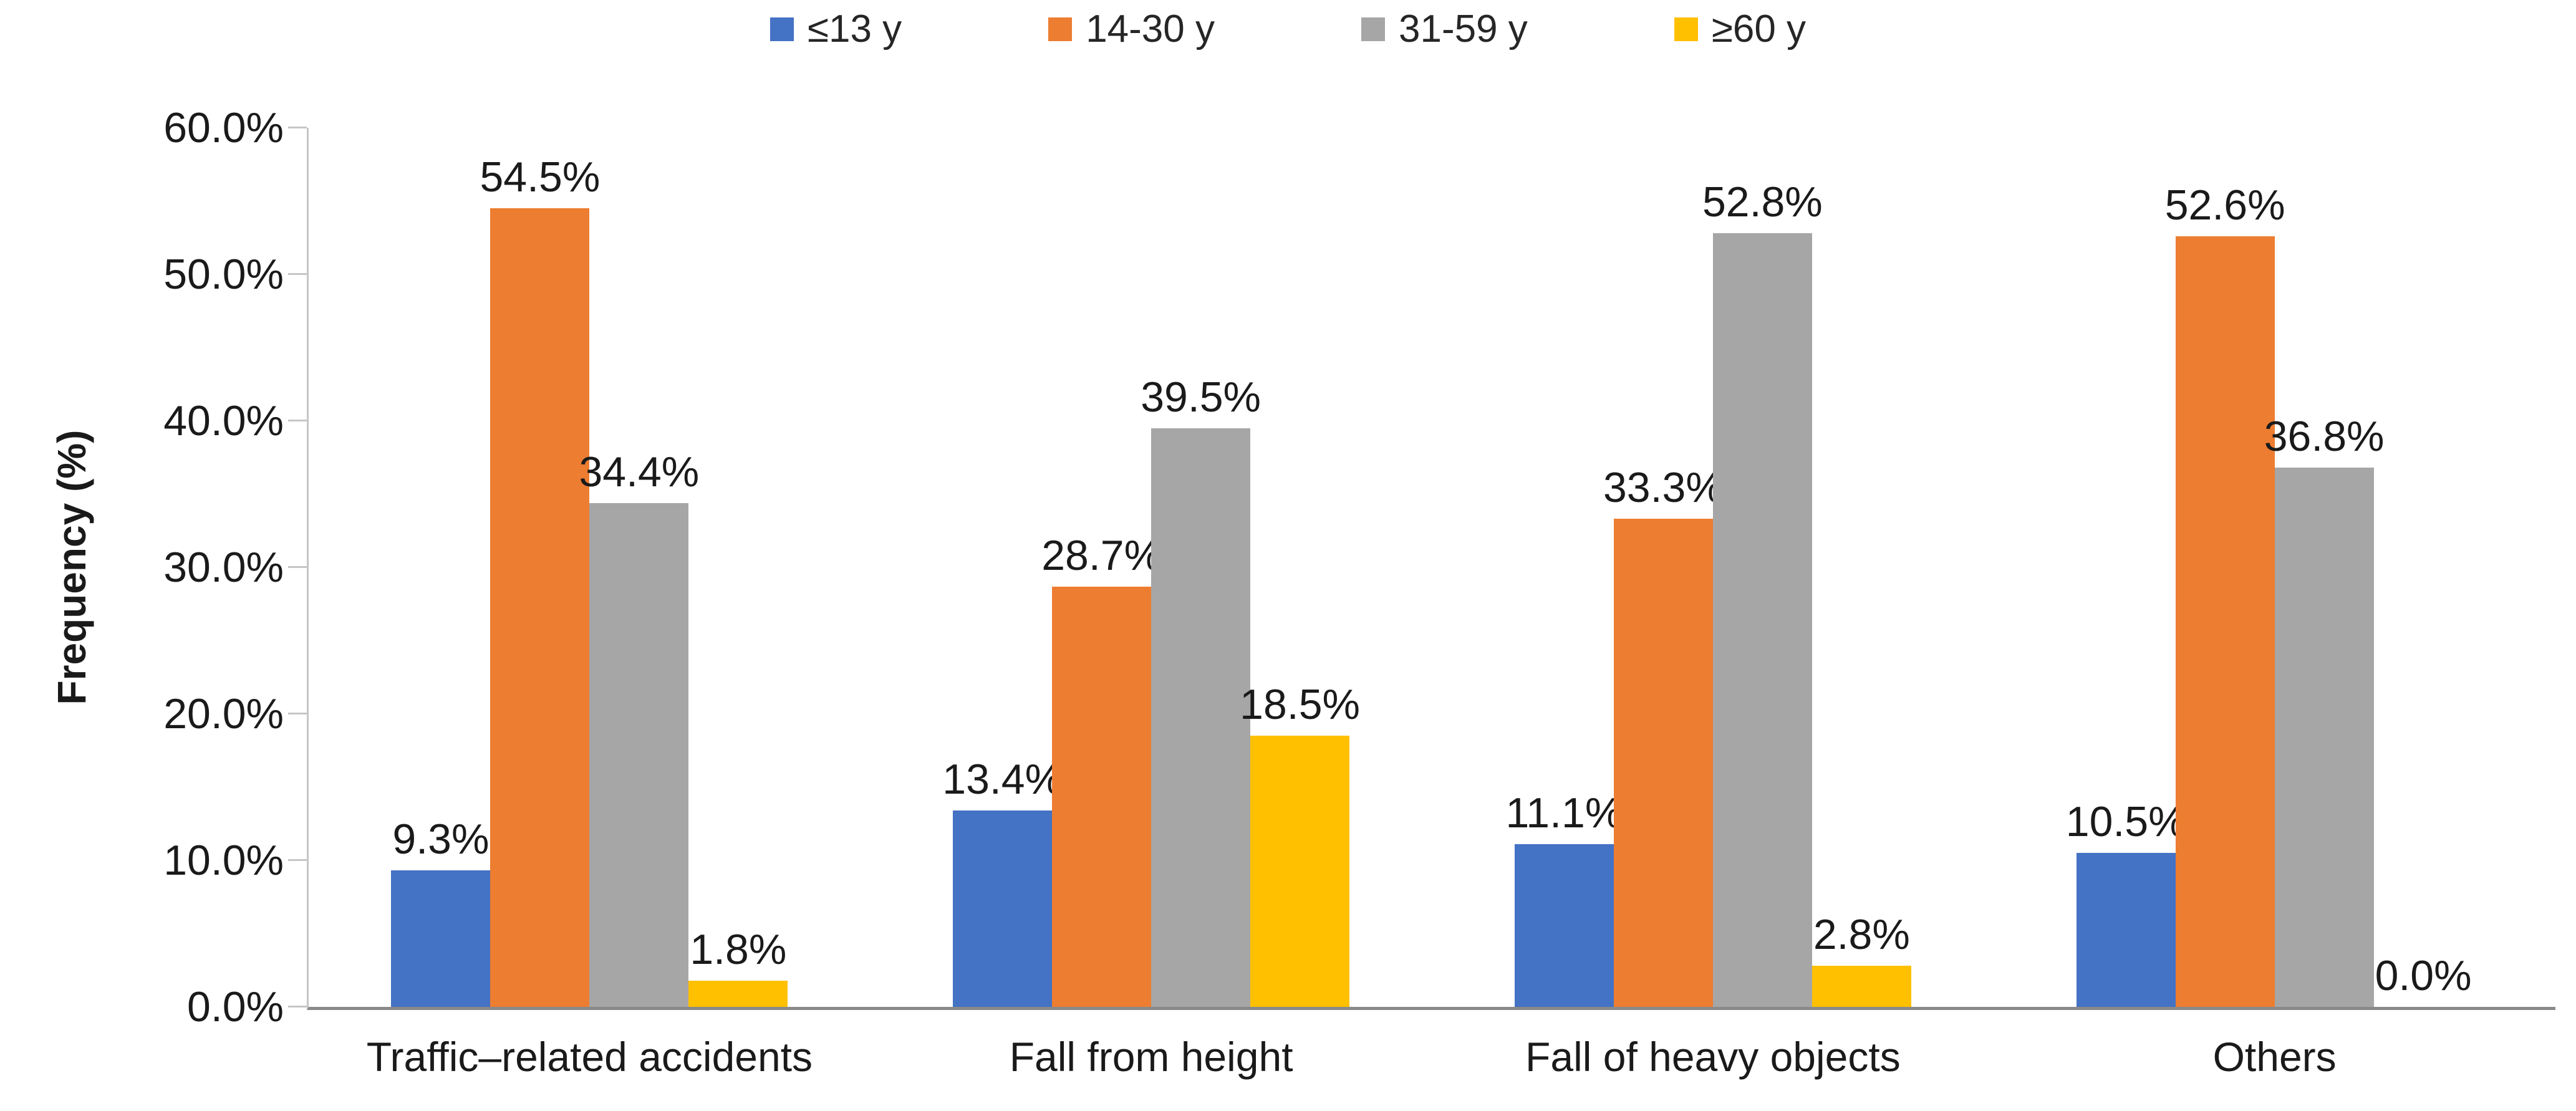 This screenshot has width=2576, height=1111. Describe the element at coordinates (71, 567) in the screenshot. I see `y-axis-title: Frequency (%)` at that location.